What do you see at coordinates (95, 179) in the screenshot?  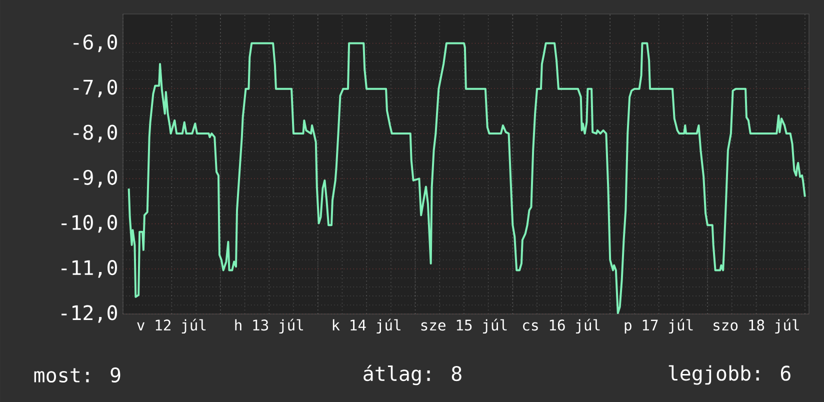 I see `y-tick-label: -9,0` at bounding box center [95, 179].